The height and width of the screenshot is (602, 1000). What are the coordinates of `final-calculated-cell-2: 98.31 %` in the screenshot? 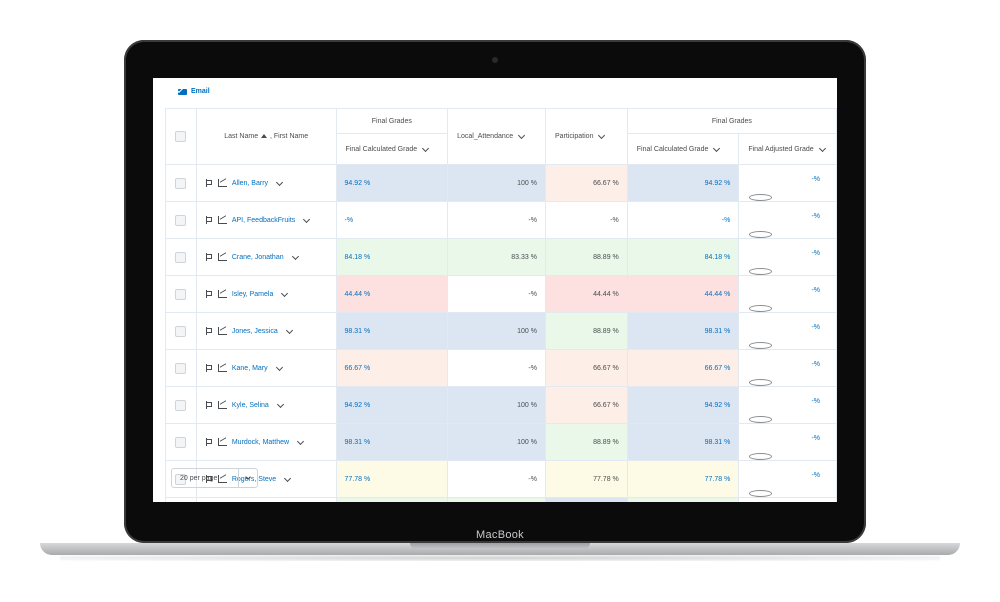 It's located at (683, 442).